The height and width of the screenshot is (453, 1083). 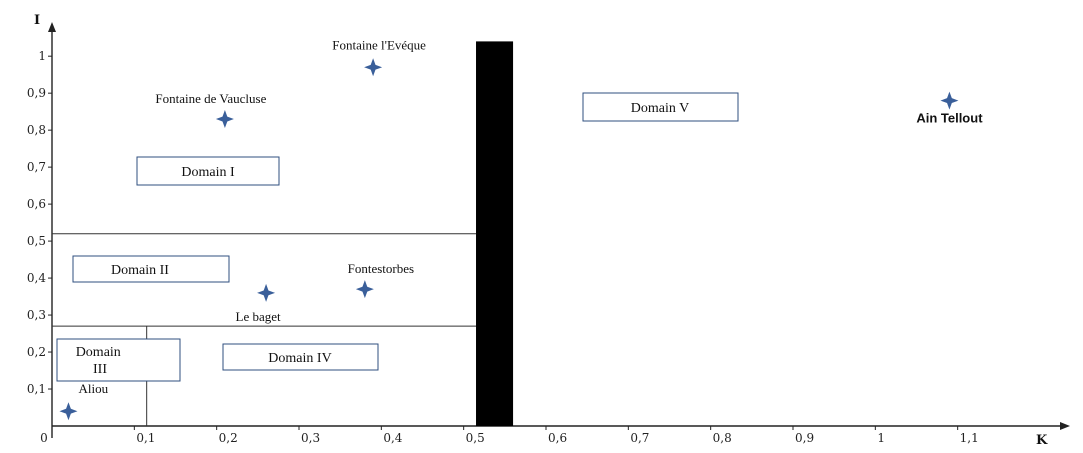 What do you see at coordinates (37, 20) in the screenshot?
I see `y-axis-title: I` at bounding box center [37, 20].